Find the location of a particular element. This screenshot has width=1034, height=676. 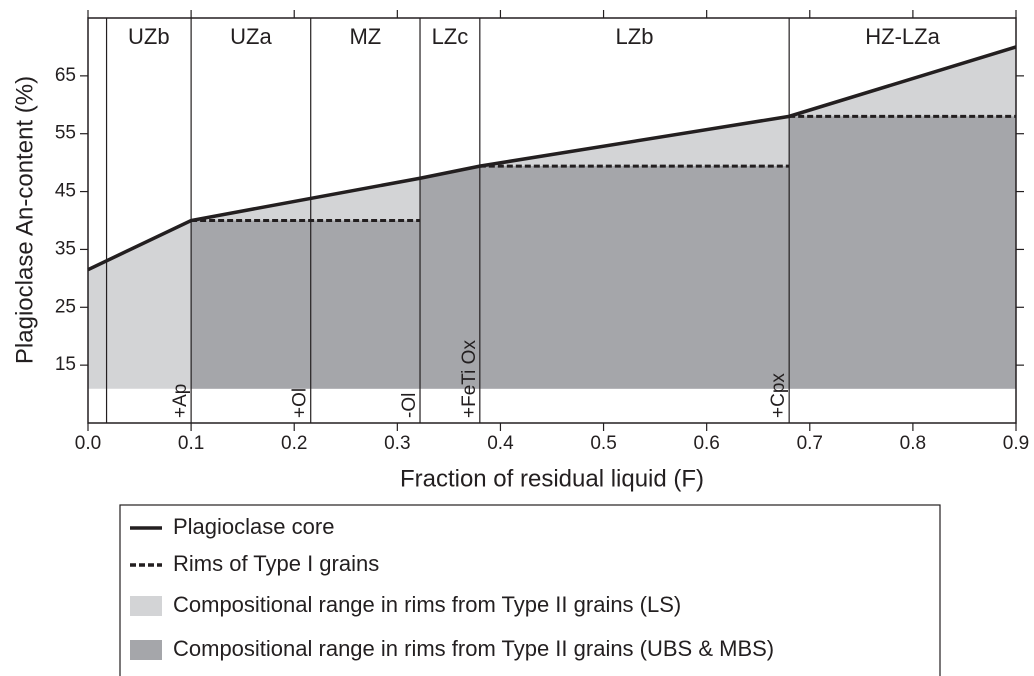

y-tick-label: 15 is located at coordinates (65, 364).